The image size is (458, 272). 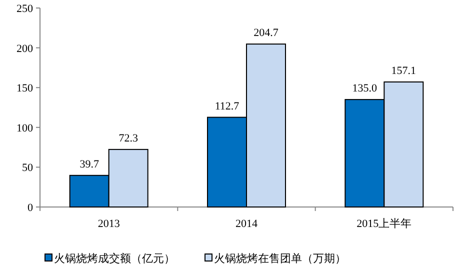 What do you see at coordinates (90, 164) in the screenshot?
I see `data-label: 39.7` at bounding box center [90, 164].